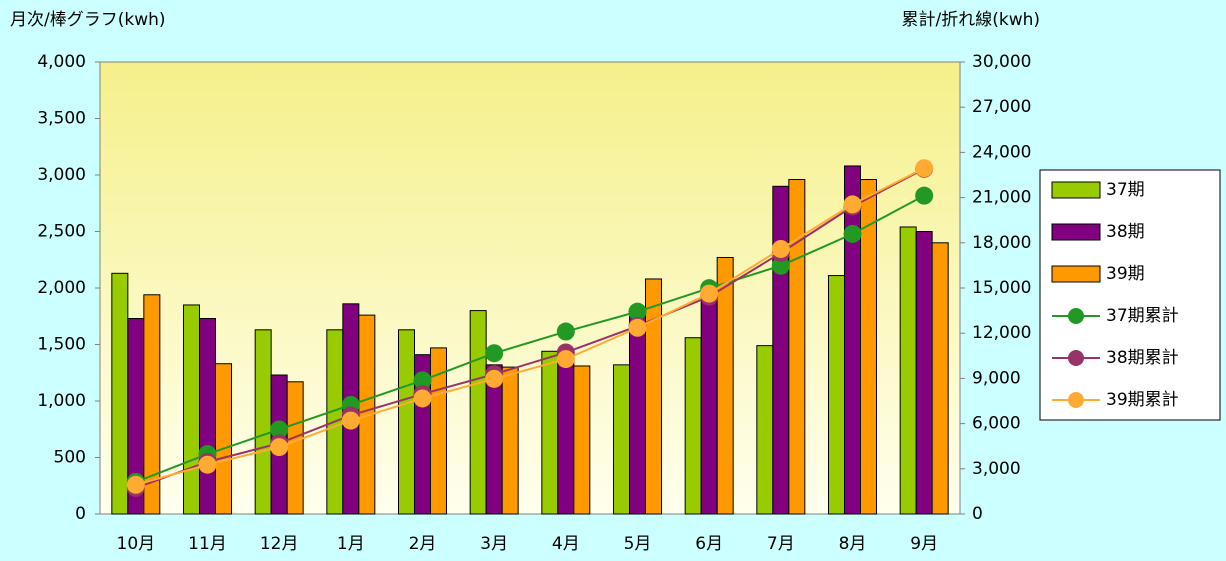  Describe the element at coordinates (1001, 62) in the screenshot. I see `y2-tick-label: 30,000` at that location.